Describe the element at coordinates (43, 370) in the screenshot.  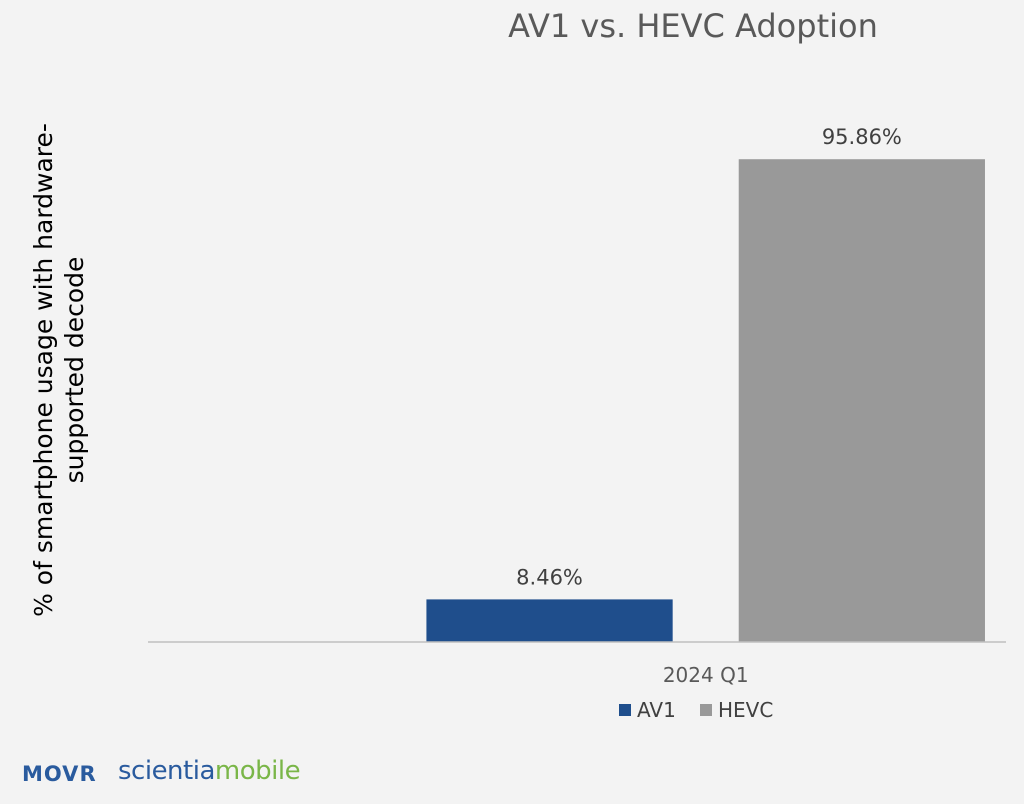
I see `y-axis-label-line-1: % of smartphone usage with hardware-` at that location.